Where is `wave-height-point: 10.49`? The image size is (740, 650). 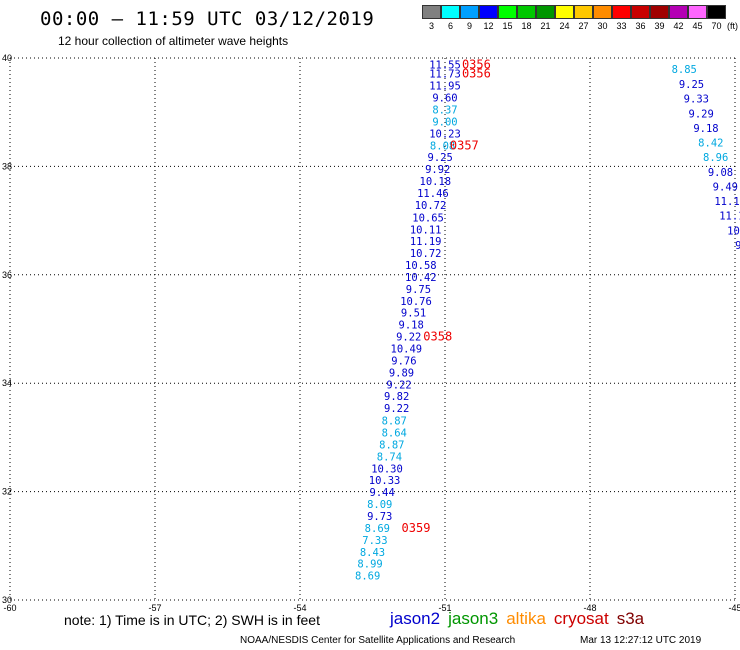 wave-height-point: 10.49 is located at coordinates (407, 350).